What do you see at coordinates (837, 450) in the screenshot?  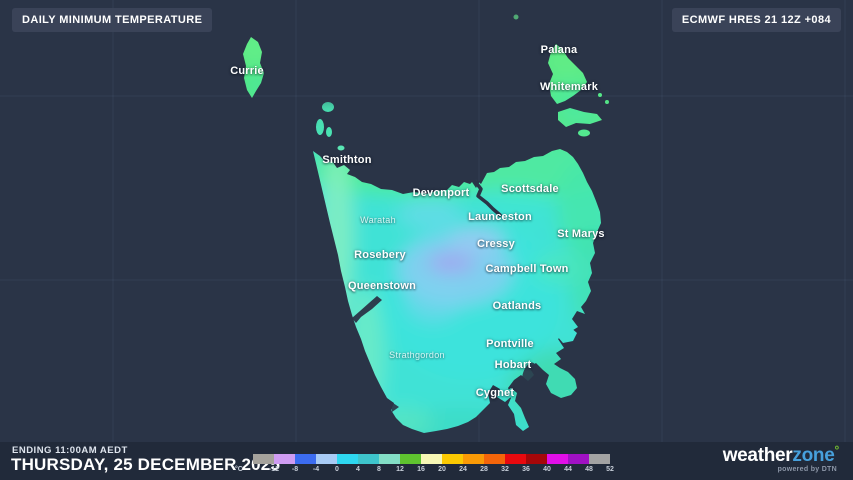 I see `logo-degree-icon: °` at bounding box center [837, 450].